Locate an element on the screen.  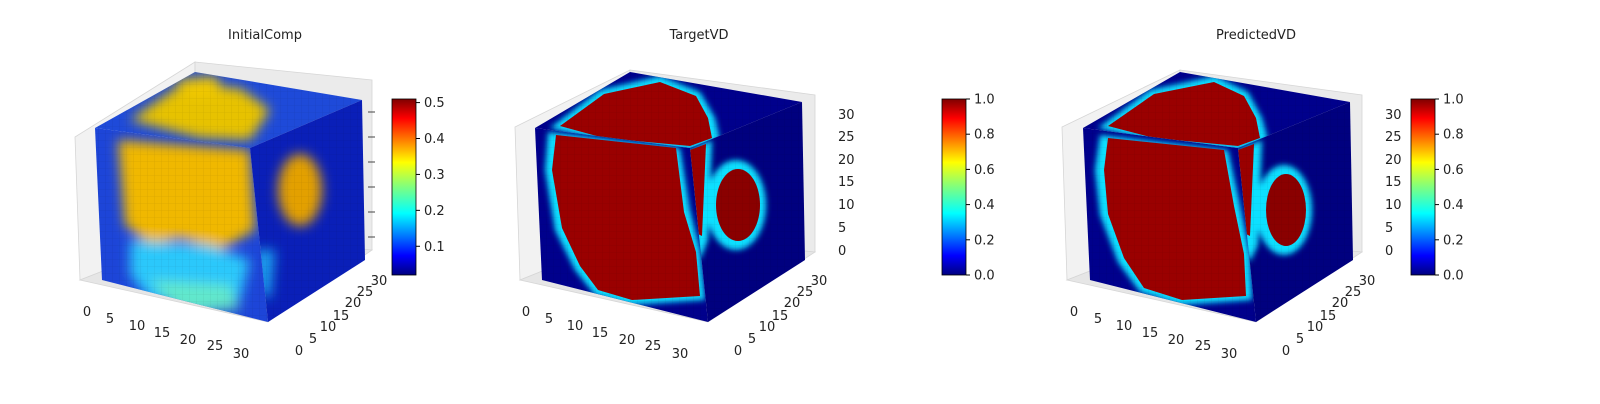
colorbar: 0.1 0.2 0.3 0.4 0.5 is located at coordinates (418, 186).